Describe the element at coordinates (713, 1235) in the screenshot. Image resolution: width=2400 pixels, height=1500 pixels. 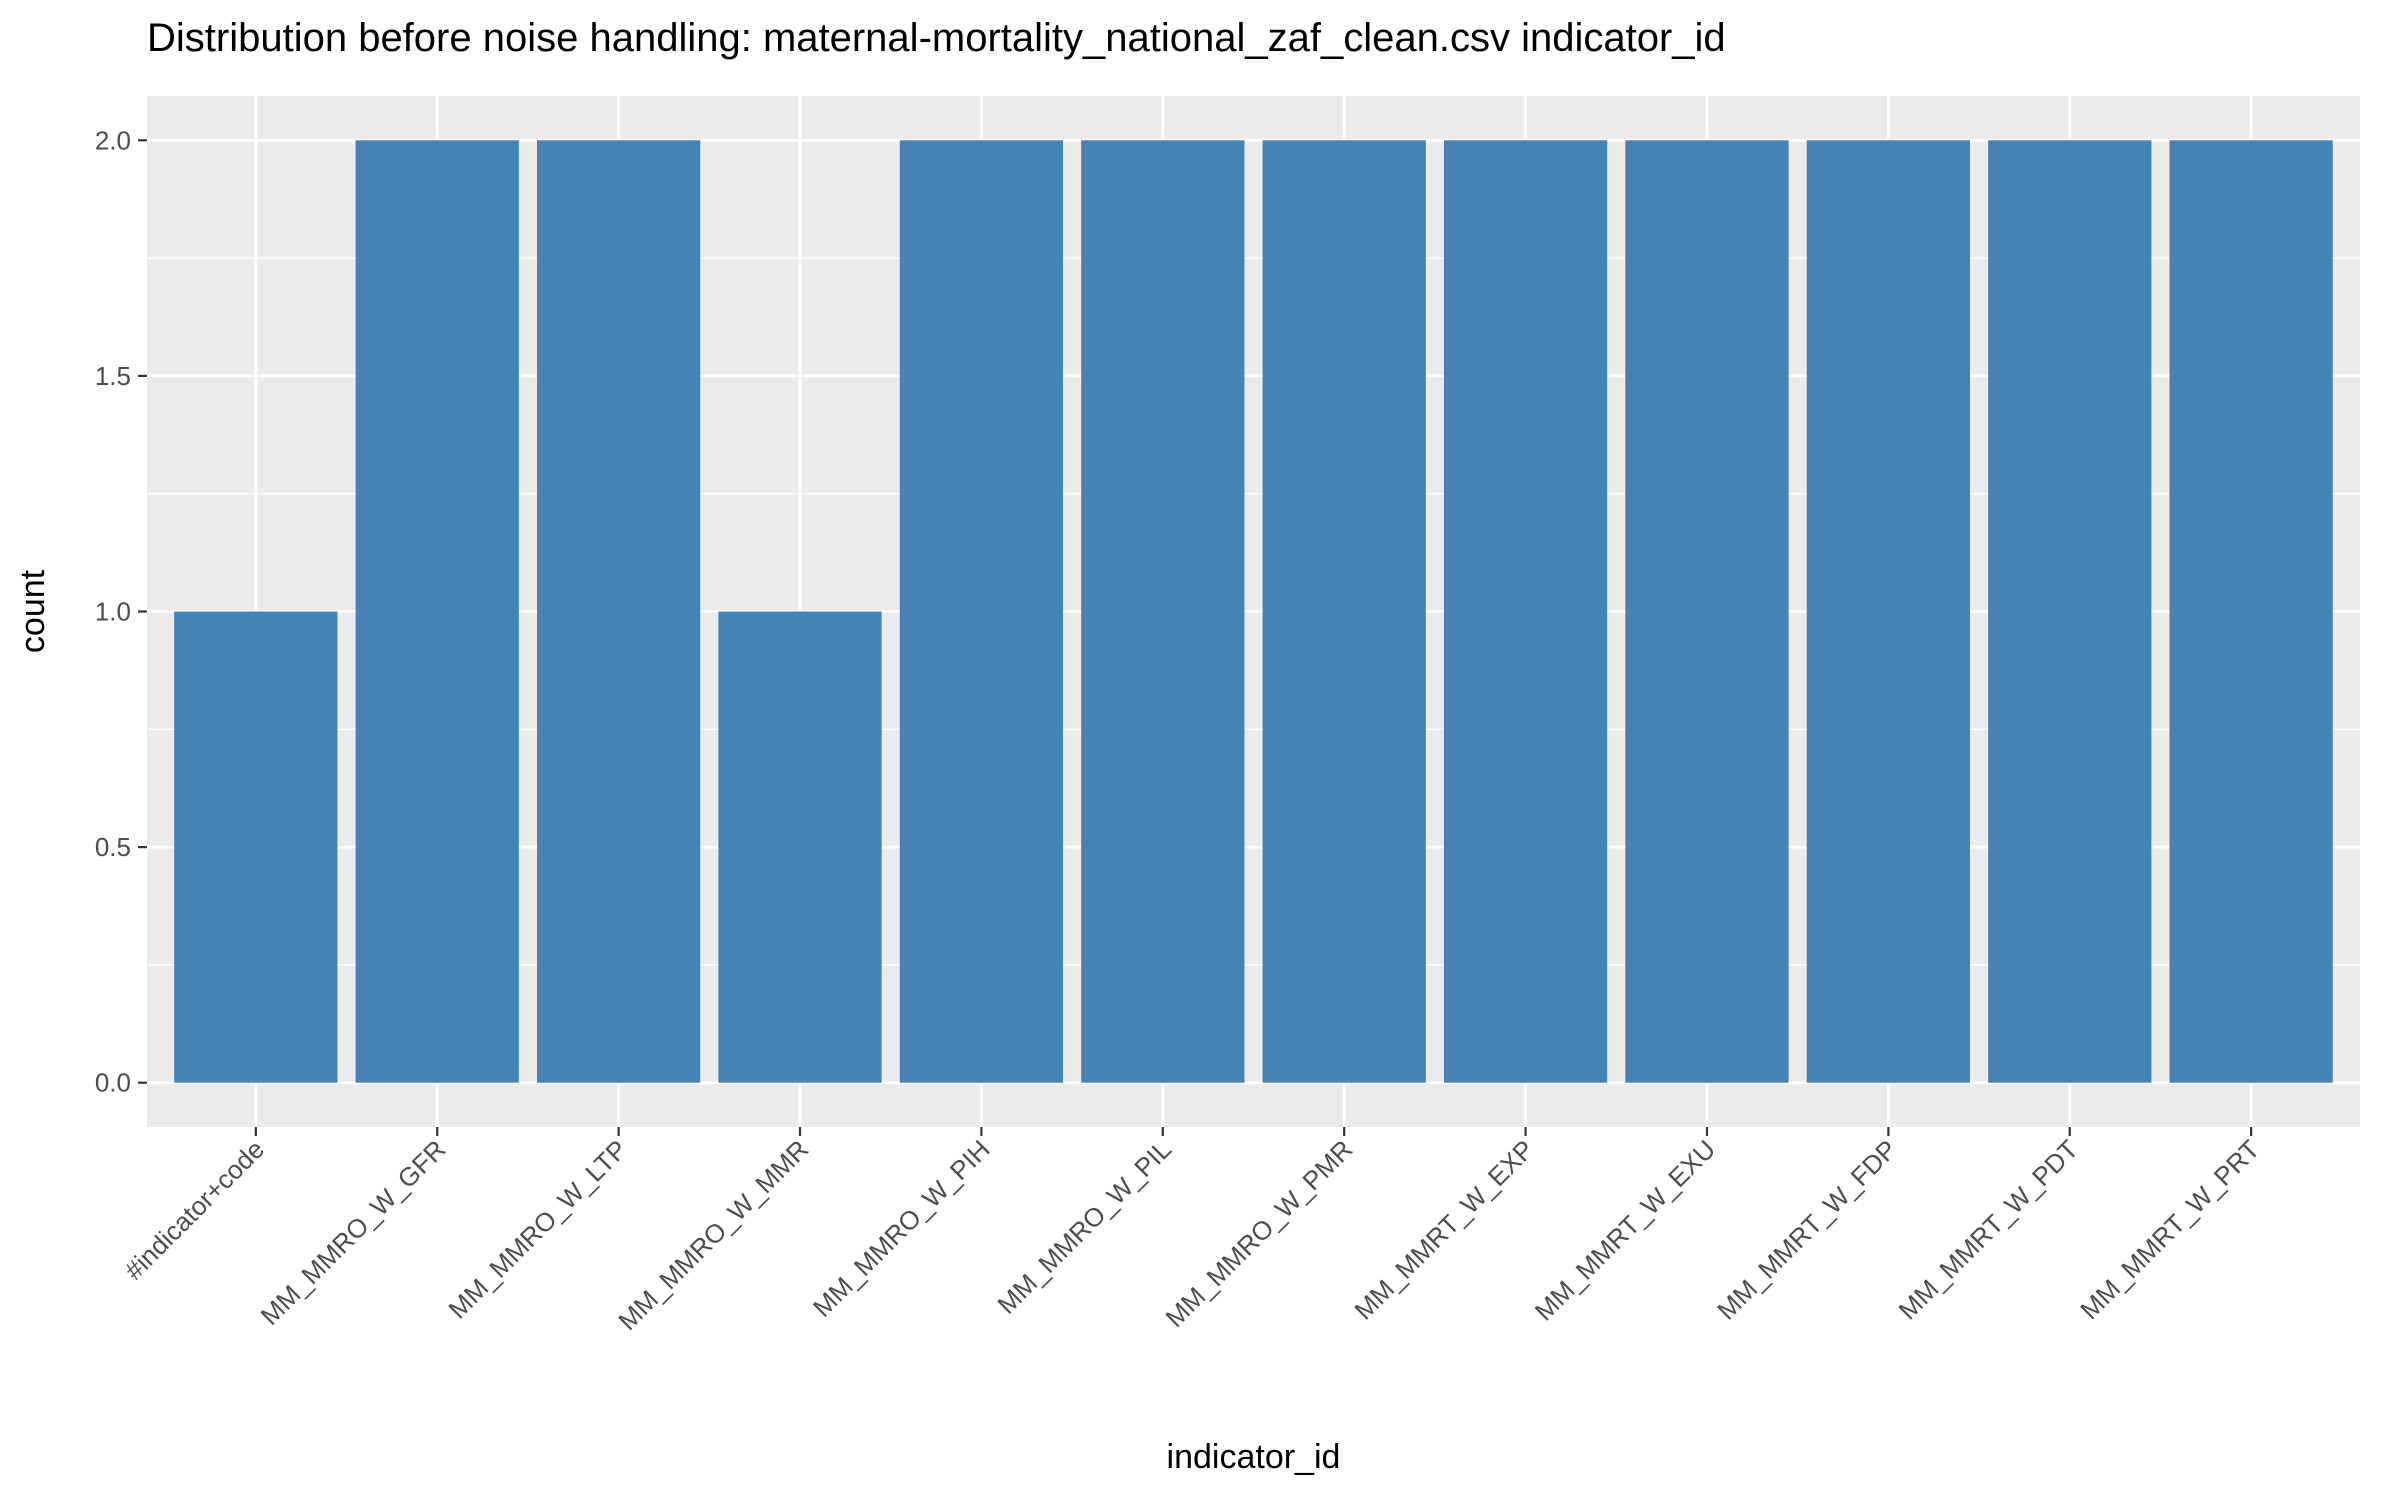
I see `x-tick-label: MM_MMRO_W_MMR` at that location.